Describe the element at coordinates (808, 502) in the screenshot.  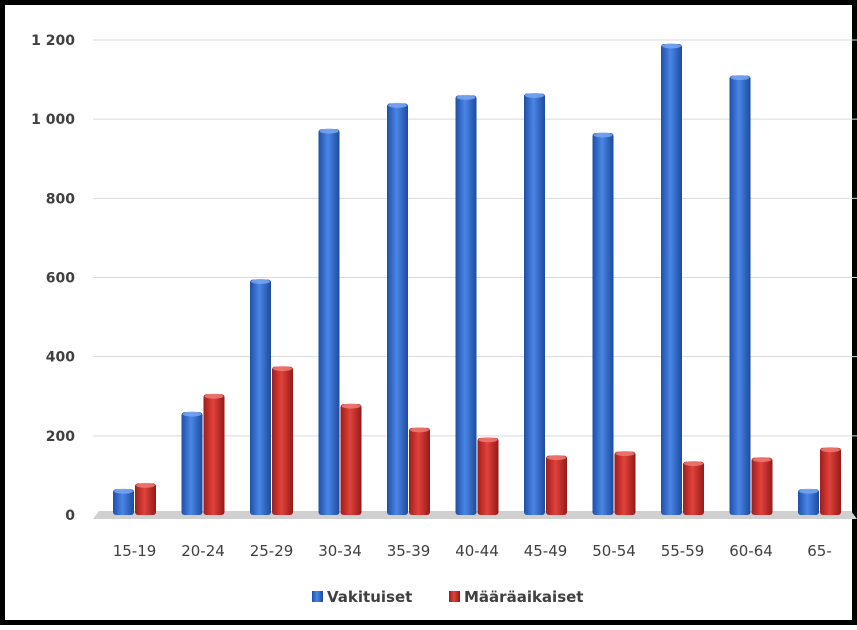
I see `bar-vakituiset-65-` at that location.